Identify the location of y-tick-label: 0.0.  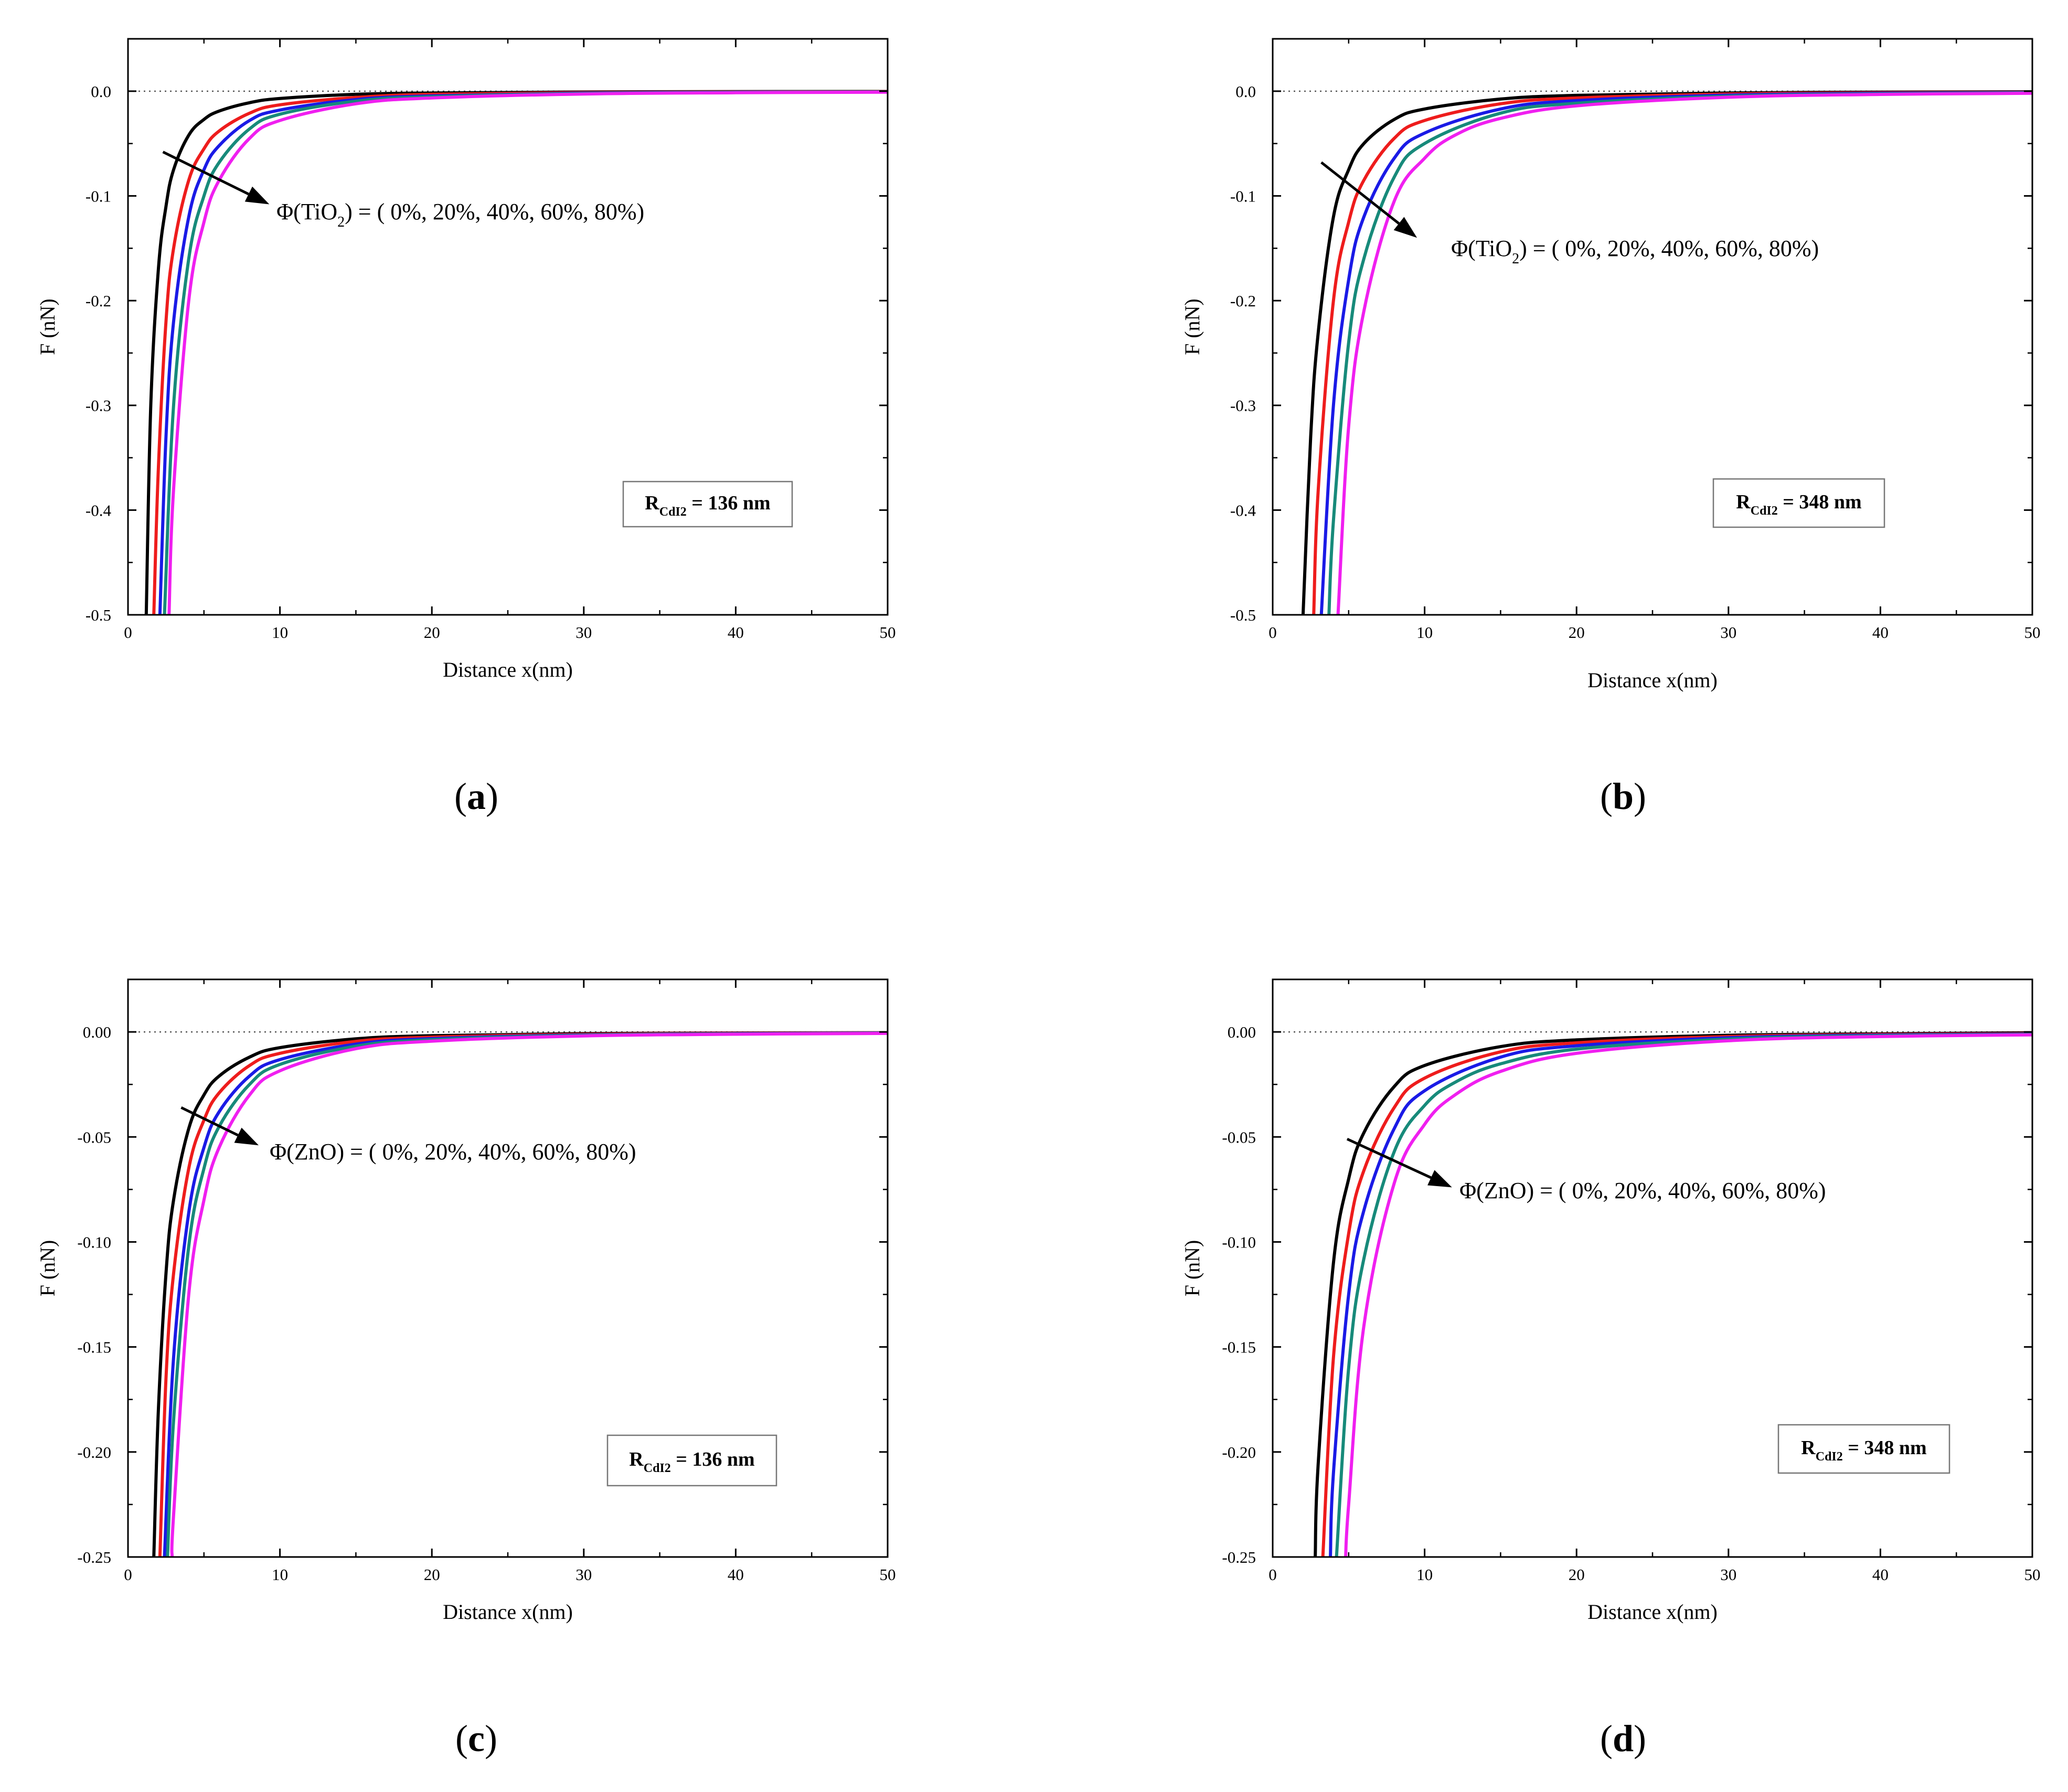
(1245, 91).